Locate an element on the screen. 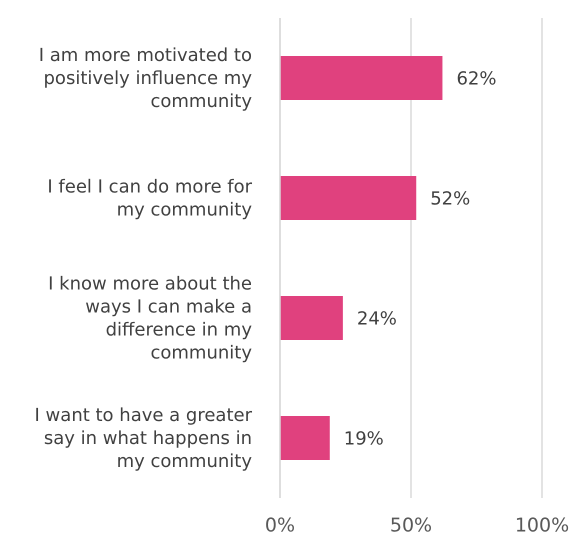 This screenshot has width=580, height=540. data-label: 24% is located at coordinates (376, 319).